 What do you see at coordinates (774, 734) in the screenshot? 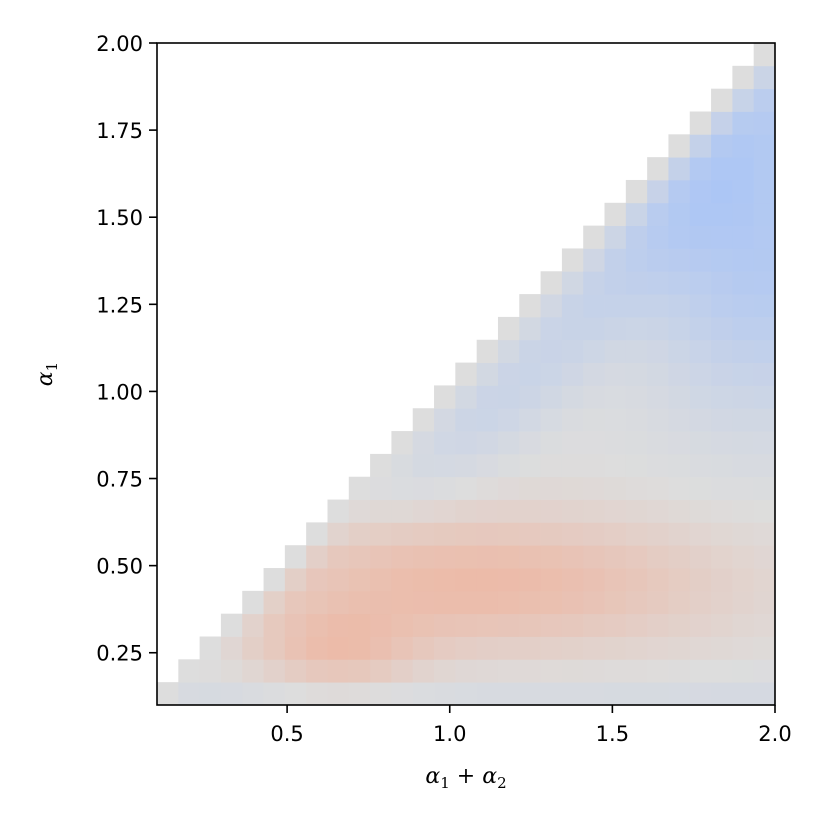
I see `x-tick-label: 2.0` at bounding box center [774, 734].